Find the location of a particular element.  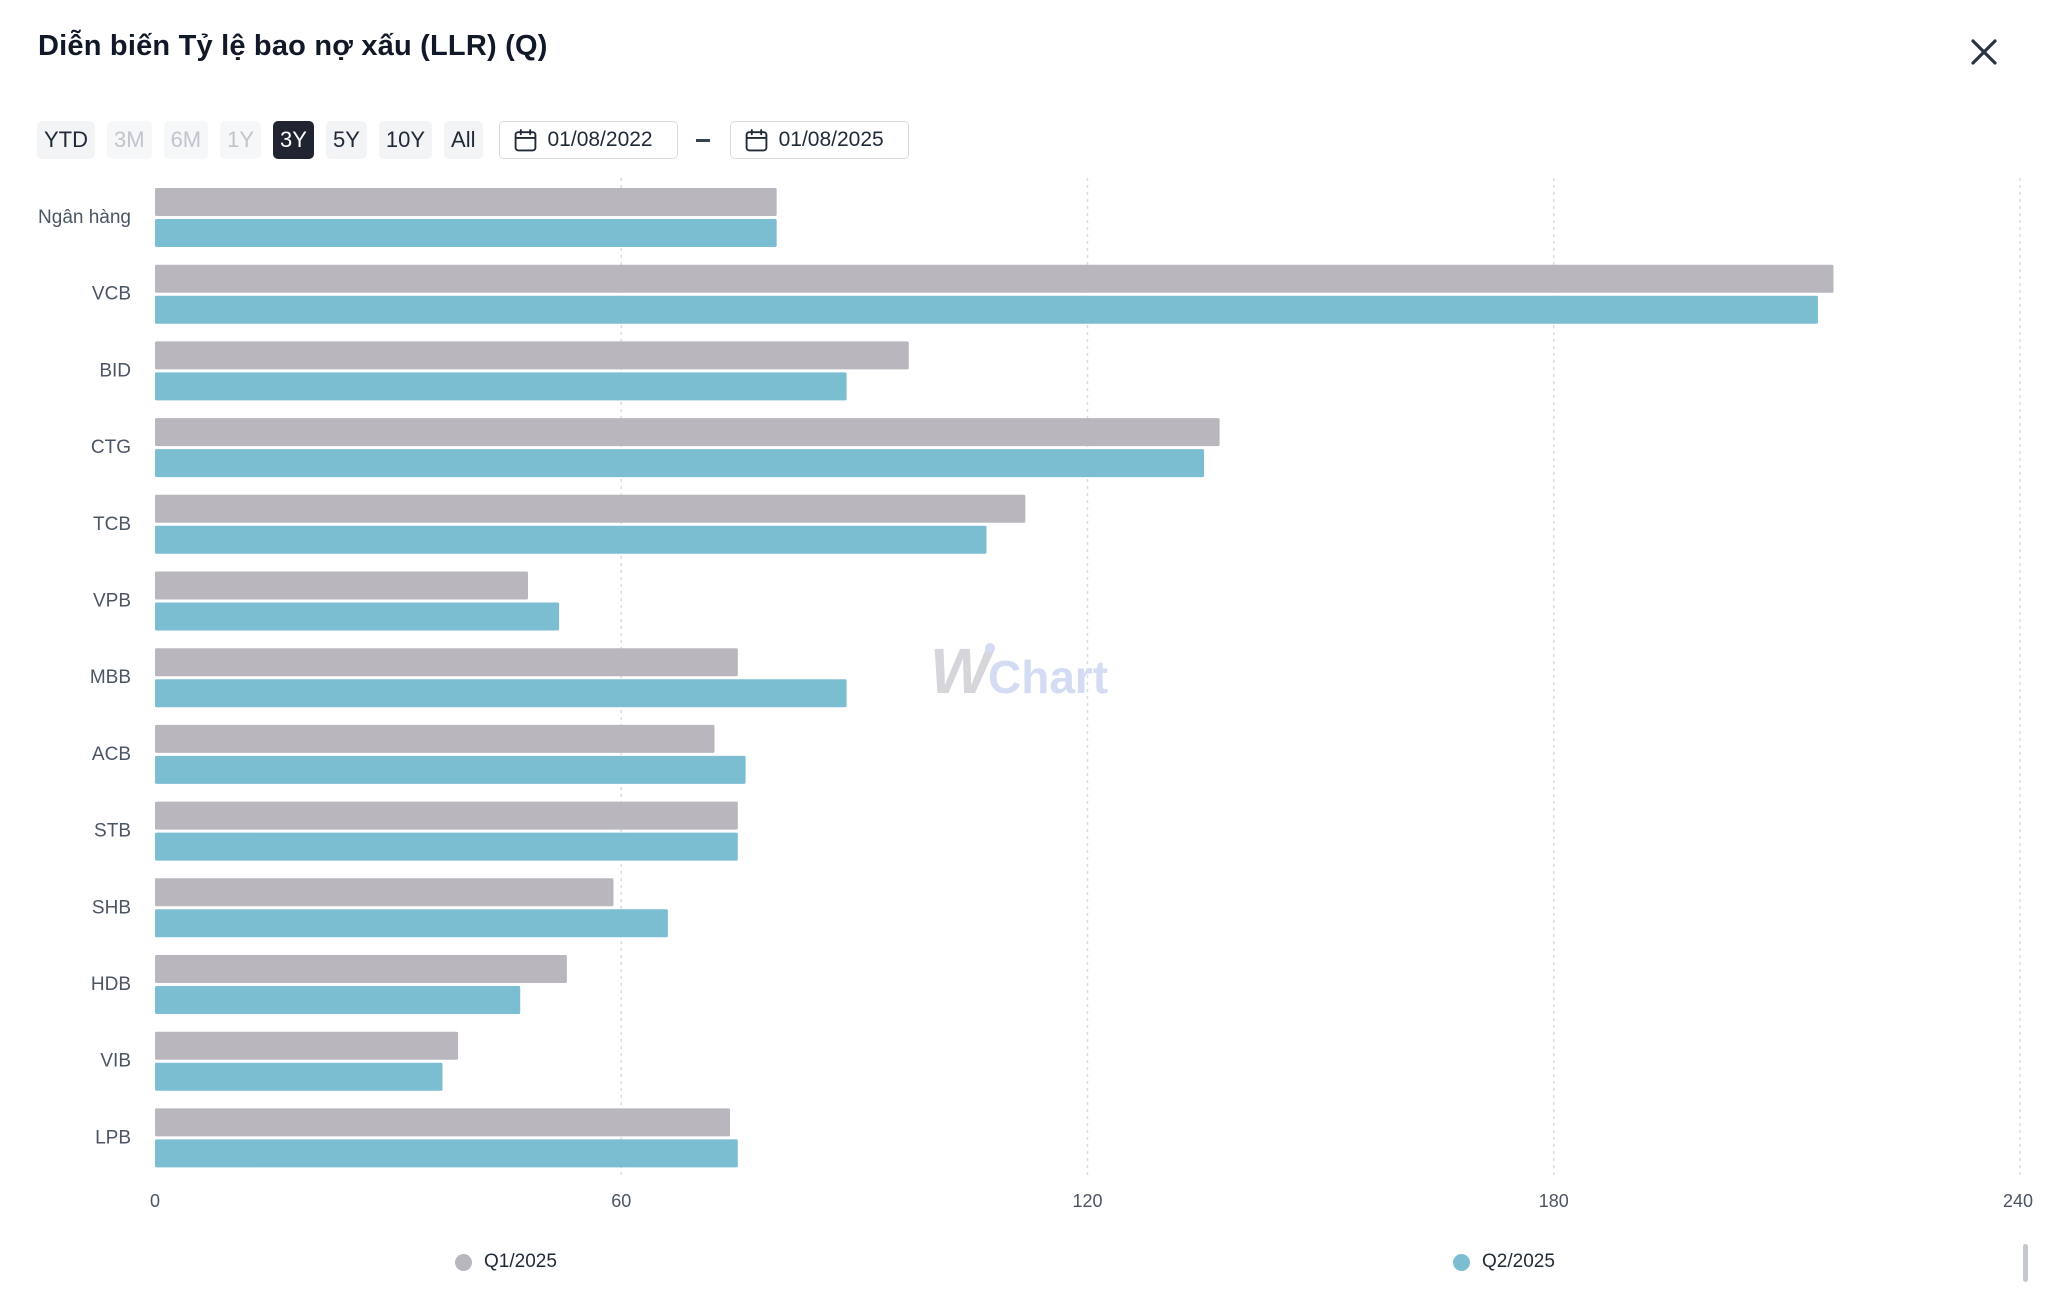

bar-q1-hdb is located at coordinates (361, 969).